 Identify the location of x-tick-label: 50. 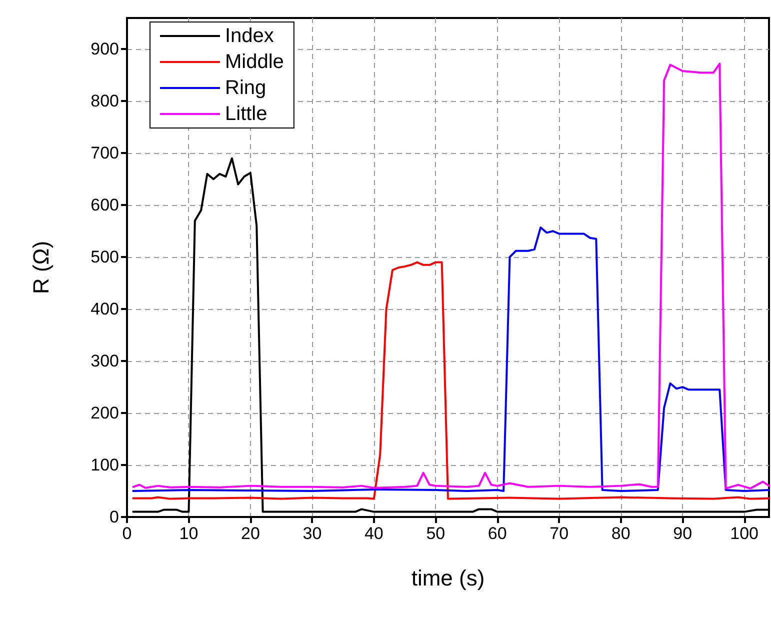
(436, 533).